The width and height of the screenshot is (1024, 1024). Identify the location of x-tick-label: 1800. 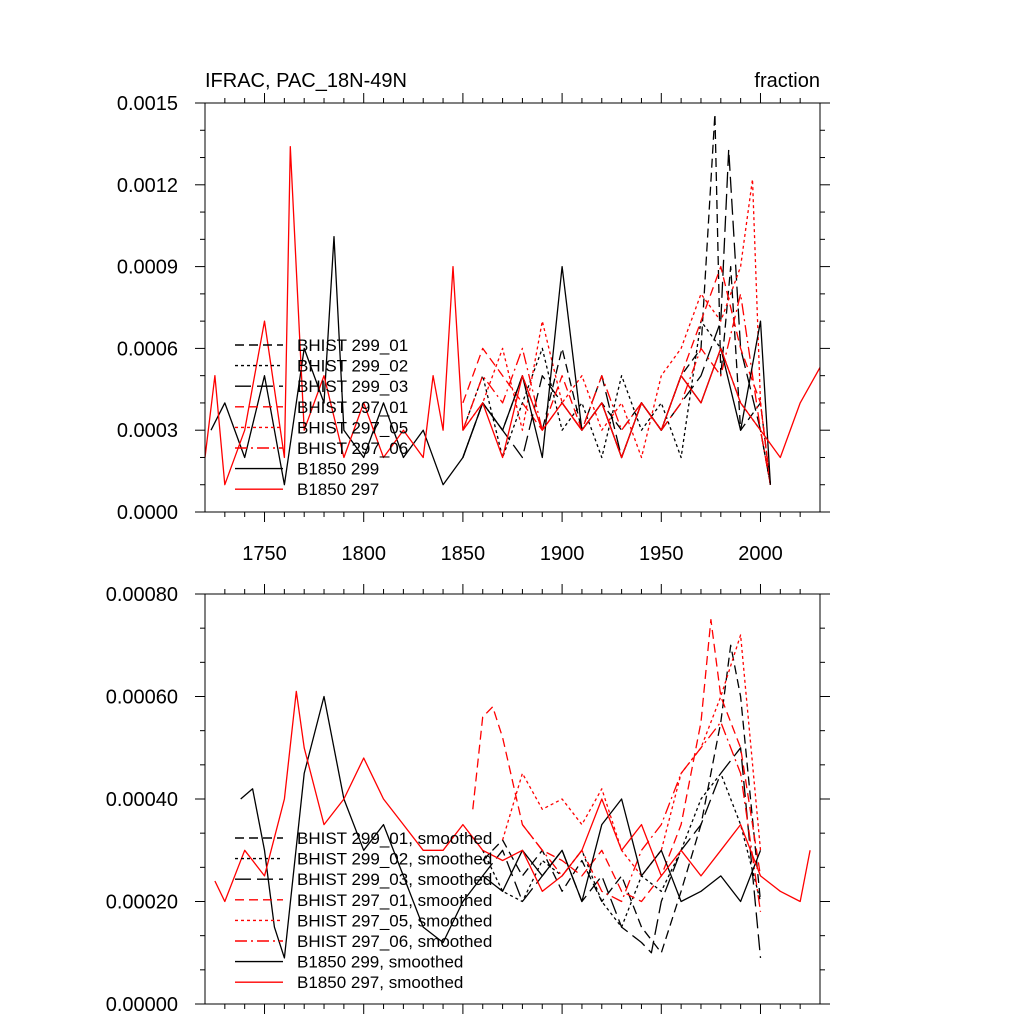
(363, 554).